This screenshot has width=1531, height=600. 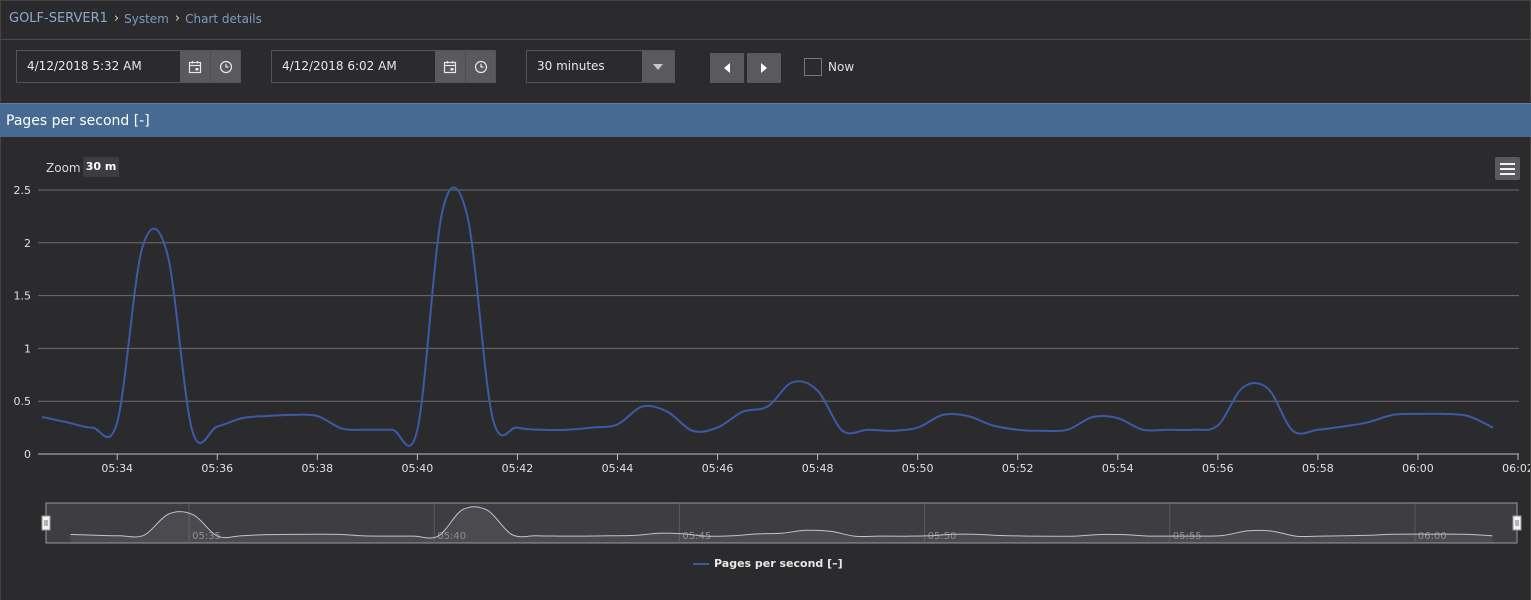 I want to click on x-tick-label: 05:42, so click(x=518, y=468).